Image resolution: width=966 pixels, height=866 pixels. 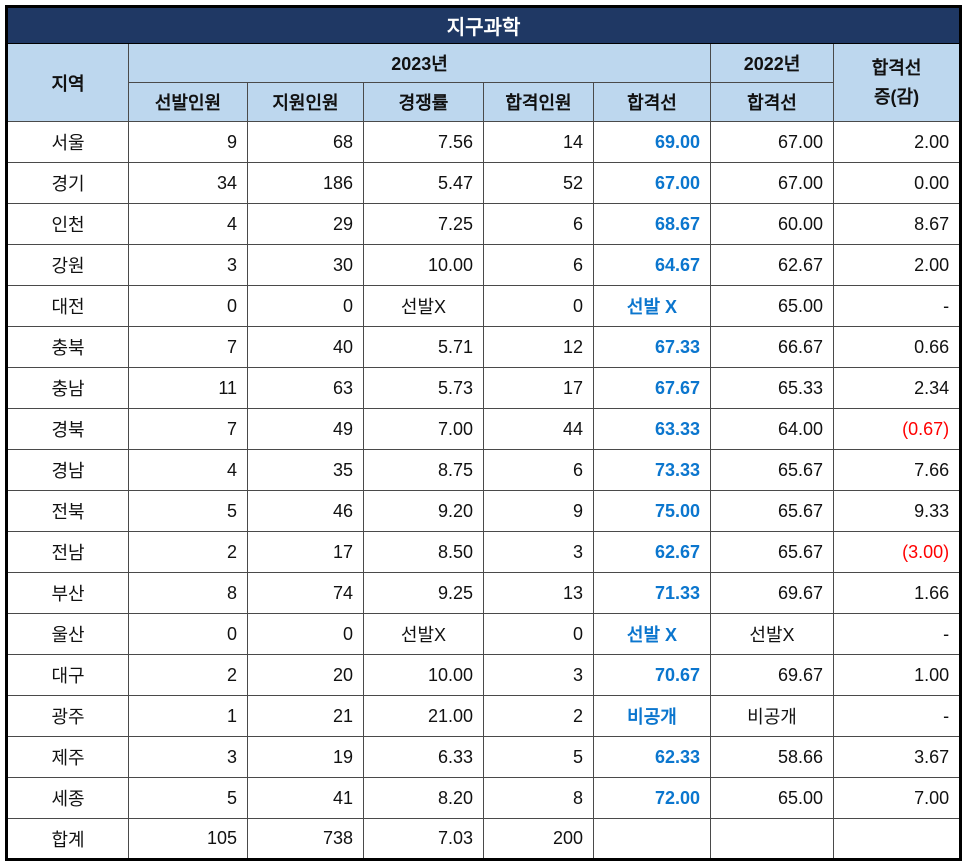 I want to click on col-header-selected: 선발인원, so click(x=188, y=102).